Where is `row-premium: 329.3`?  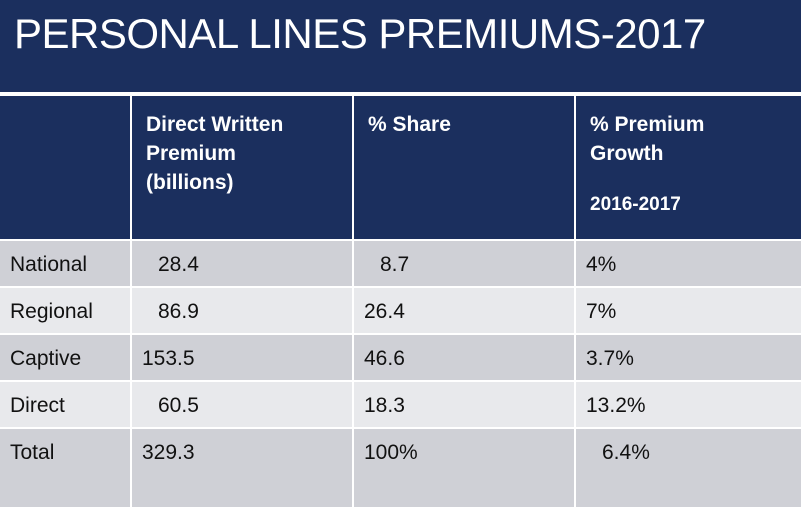 row-premium: 329.3 is located at coordinates (241, 467).